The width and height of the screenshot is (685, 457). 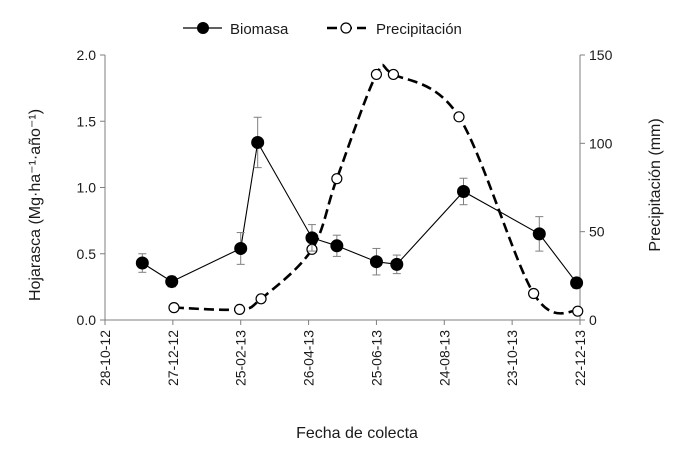 I want to click on y-right-tick-label: 150, so click(x=601, y=55).